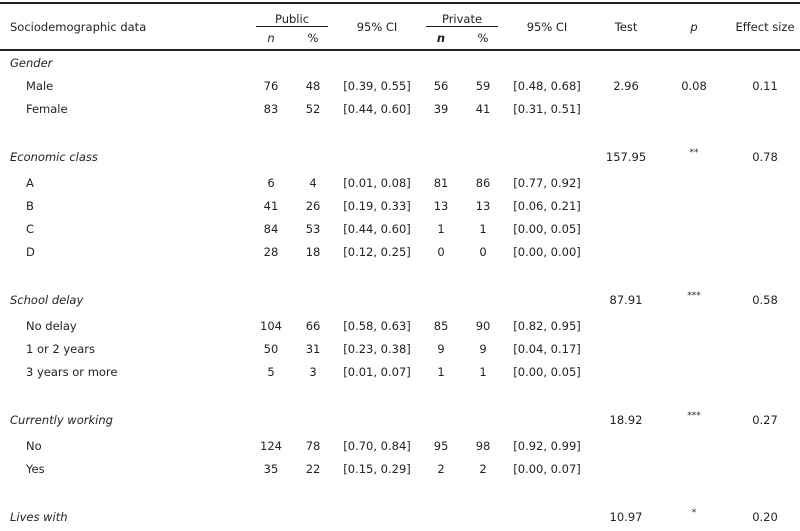 The image size is (800, 531). What do you see at coordinates (694, 26) in the screenshot?
I see `header-p: p` at bounding box center [694, 26].